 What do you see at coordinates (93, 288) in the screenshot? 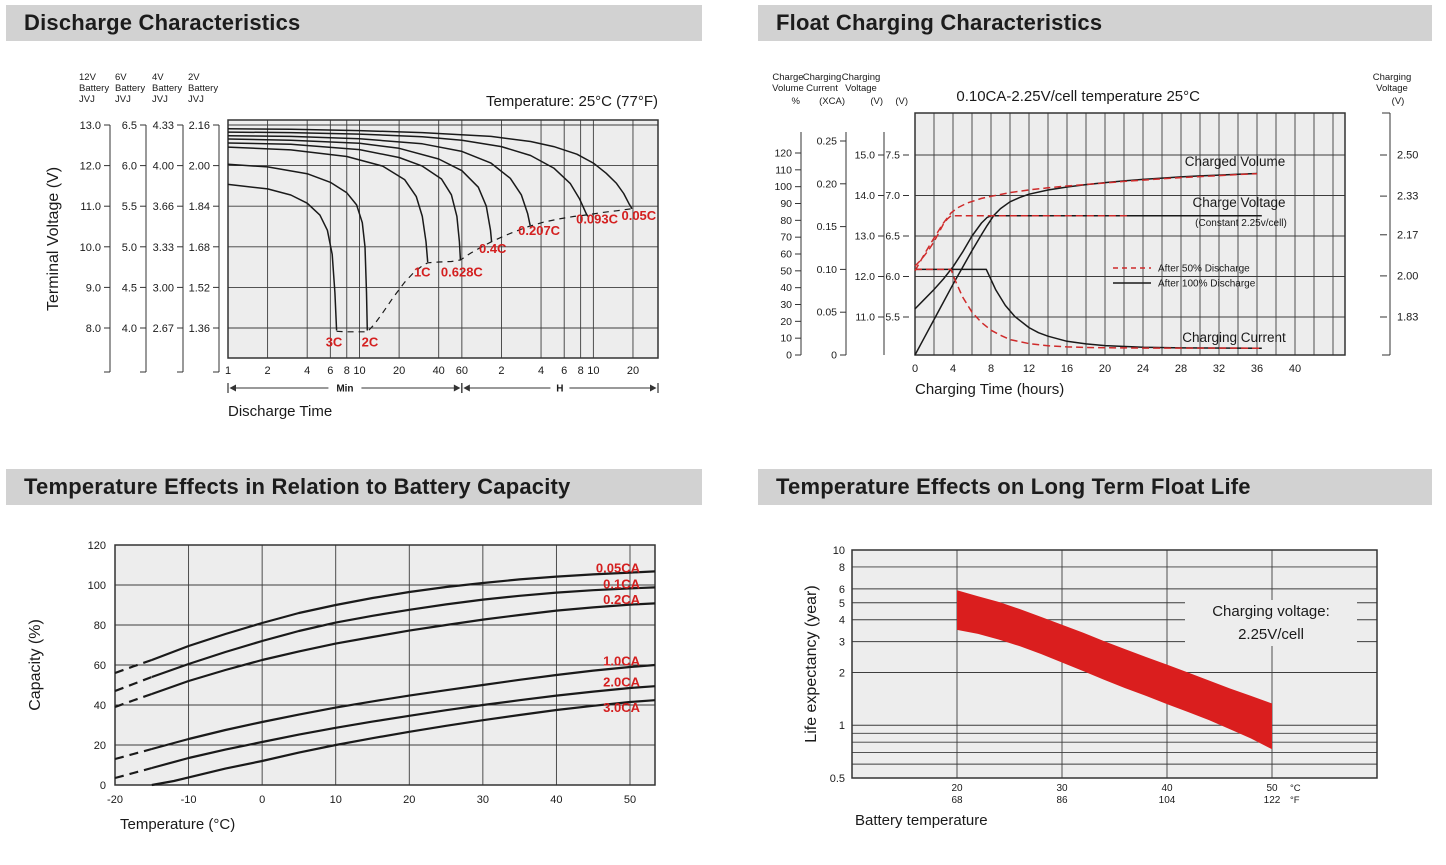
I see `scale-tick-label: 9.0` at bounding box center [93, 288].